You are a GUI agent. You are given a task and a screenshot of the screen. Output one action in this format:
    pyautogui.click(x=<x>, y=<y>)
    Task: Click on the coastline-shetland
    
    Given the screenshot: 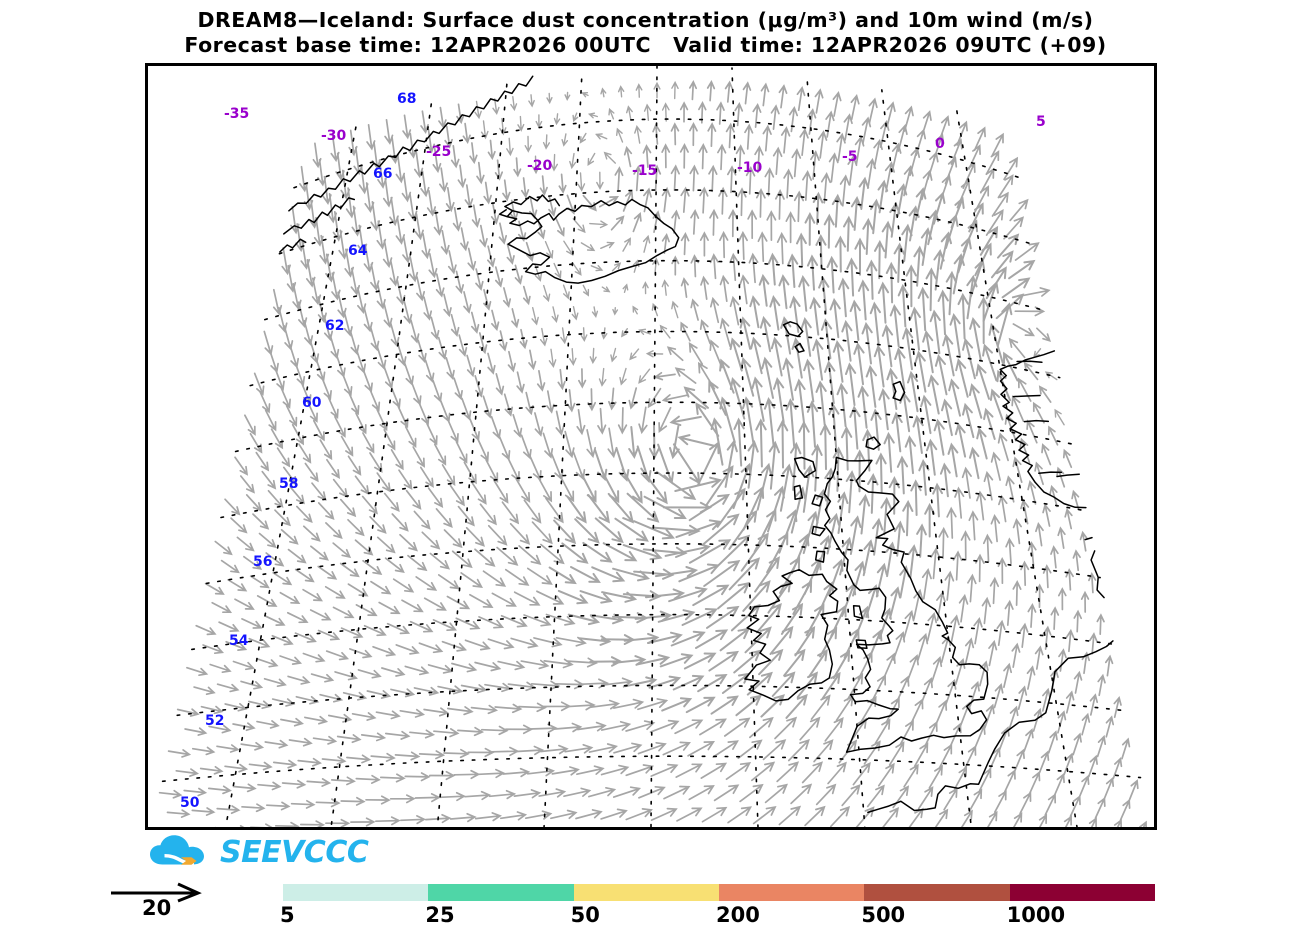 What is the action you would take?
    pyautogui.click(x=899, y=391)
    